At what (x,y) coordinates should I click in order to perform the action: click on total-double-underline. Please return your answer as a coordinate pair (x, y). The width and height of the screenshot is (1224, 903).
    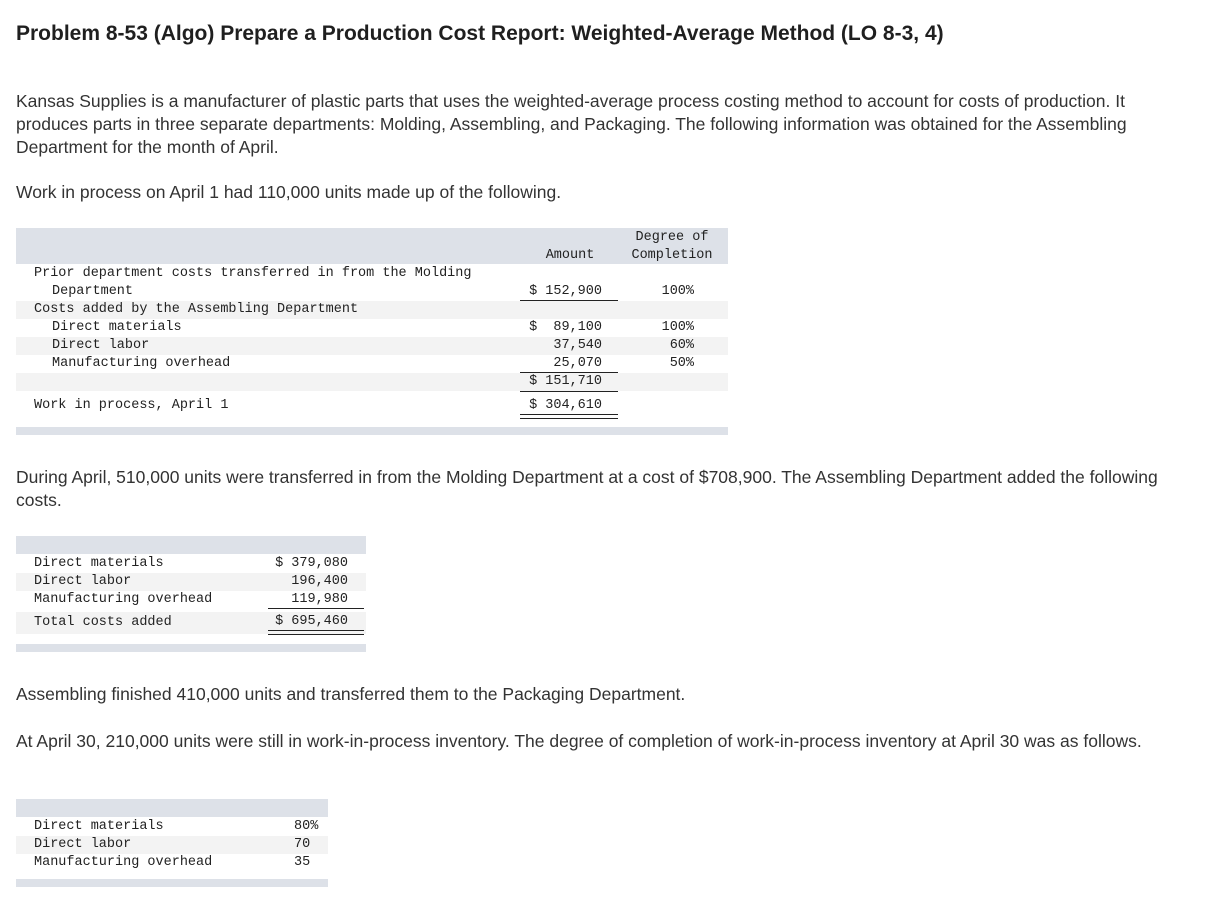
    Looking at the image, I should click on (316, 632).